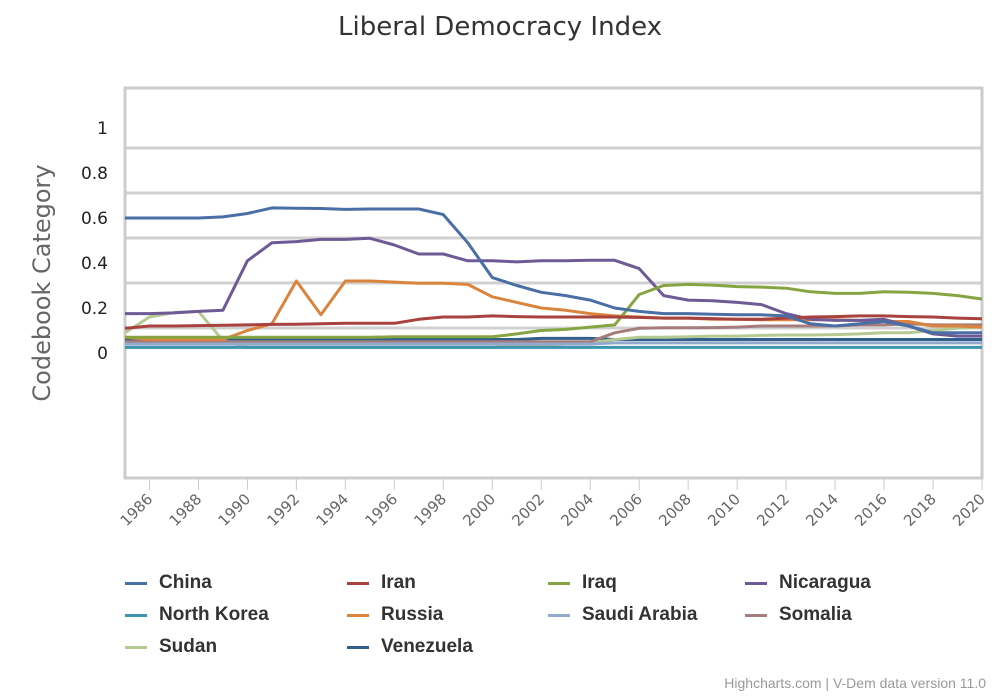 The image size is (1000, 700). I want to click on series-line-iraq, so click(554, 310).